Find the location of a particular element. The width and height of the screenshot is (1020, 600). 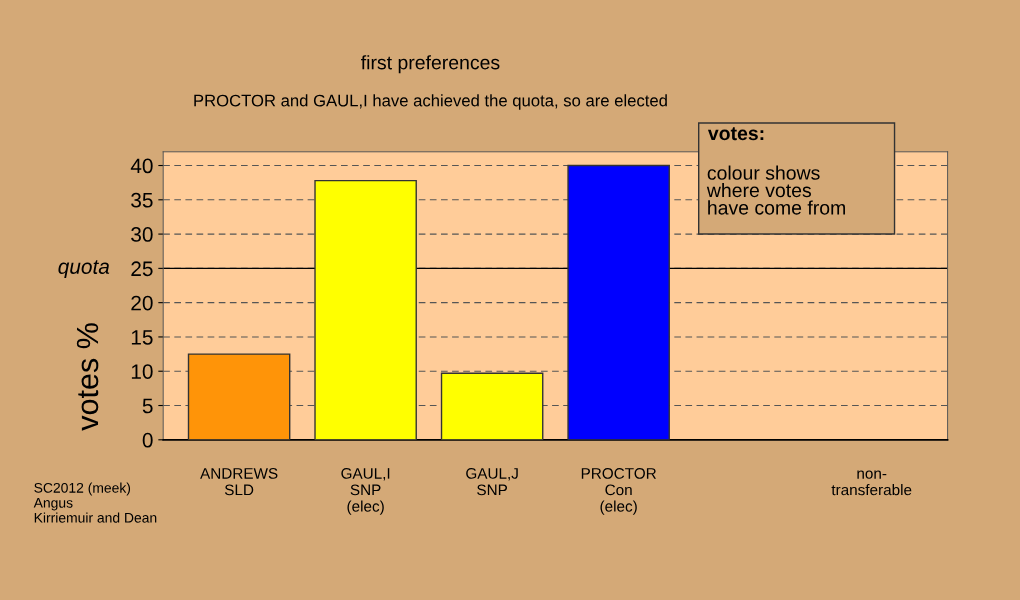

y-tick-label: 0 is located at coordinates (147, 440).